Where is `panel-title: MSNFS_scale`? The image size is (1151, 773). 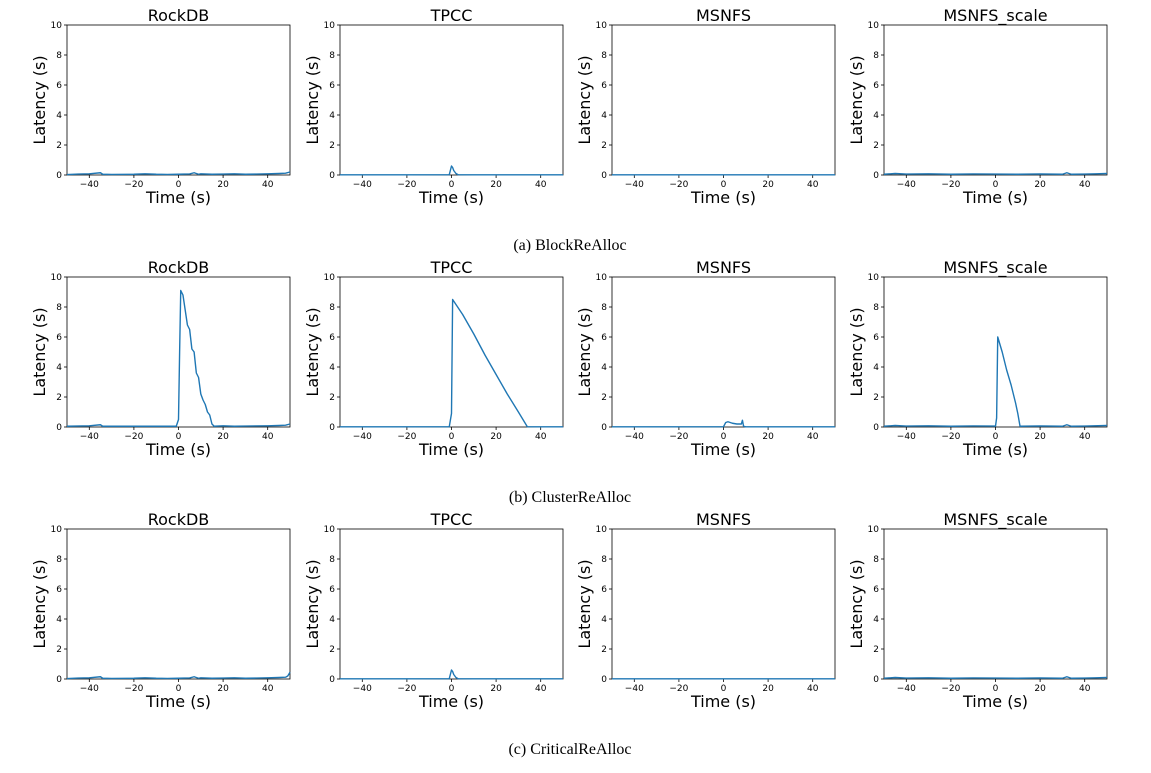 panel-title: MSNFS_scale is located at coordinates (995, 520).